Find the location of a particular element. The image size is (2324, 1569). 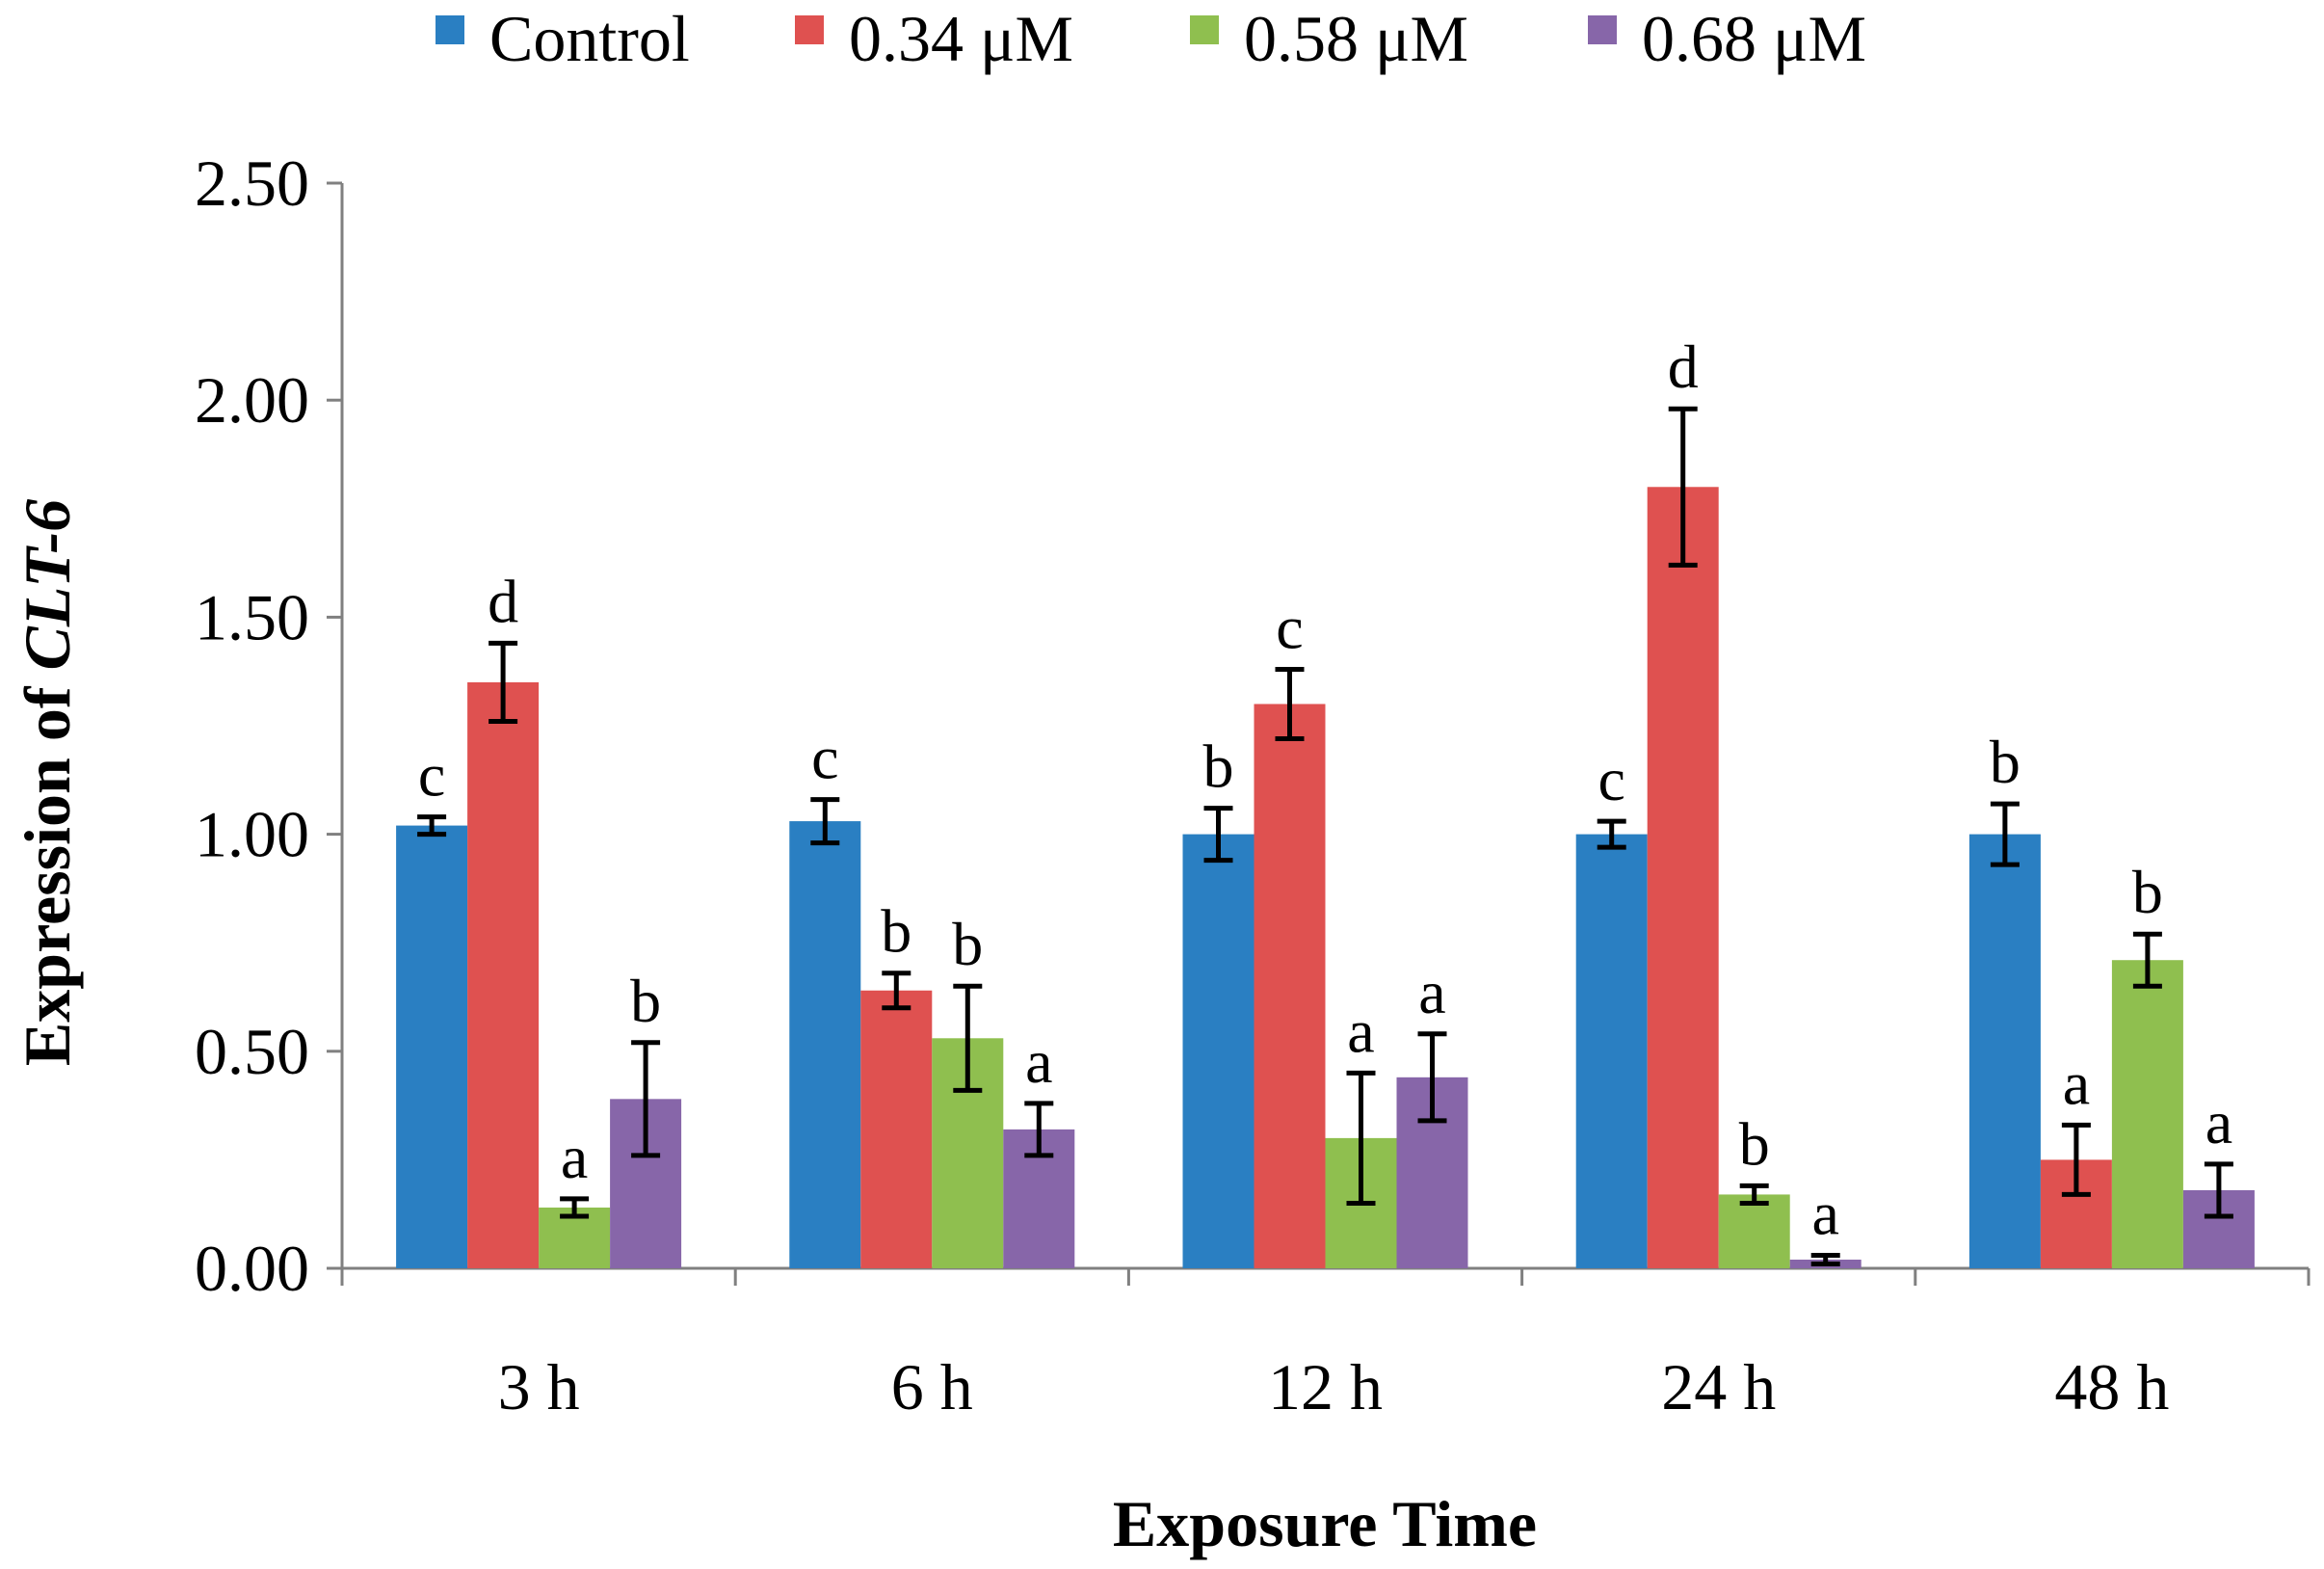

significance-label-0-58-m-24-h: b is located at coordinates (1755, 1144).